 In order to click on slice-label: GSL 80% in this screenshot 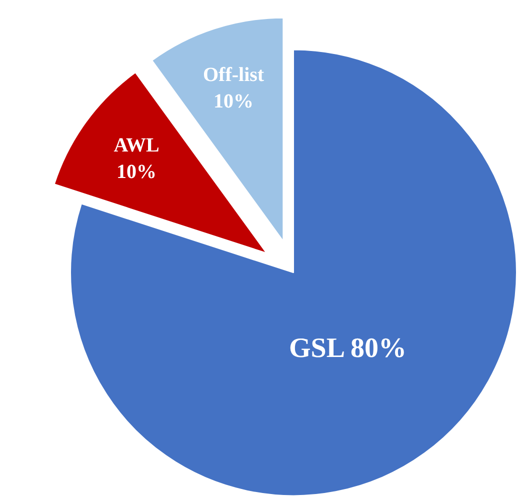, I will do `click(348, 348)`.